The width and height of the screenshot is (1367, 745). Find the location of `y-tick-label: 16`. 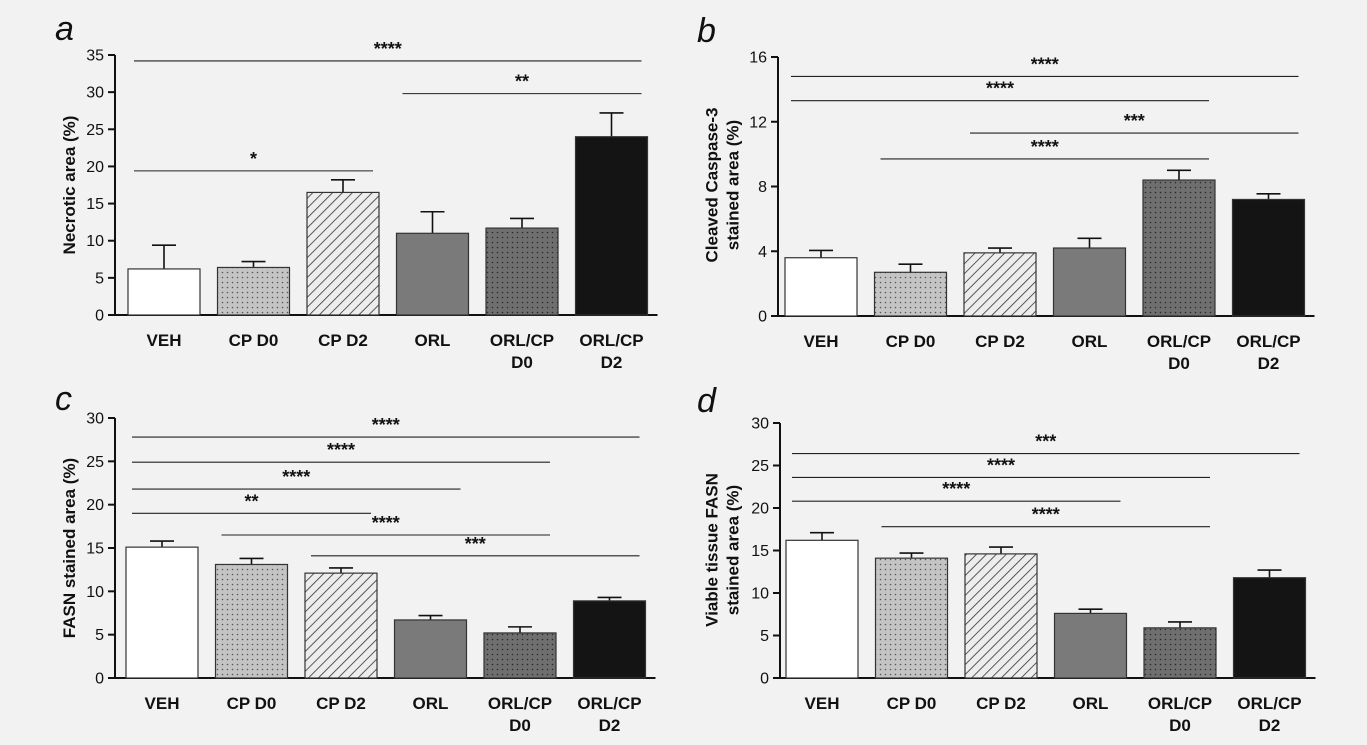

y-tick-label: 16 is located at coordinates (758, 58).